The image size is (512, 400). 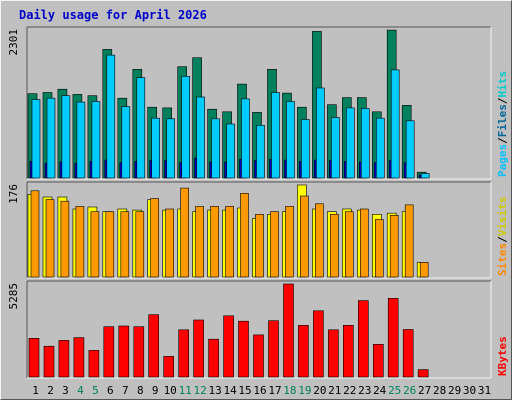 What do you see at coordinates (380, 390) in the screenshot?
I see `x-tick-label-24: 24` at bounding box center [380, 390].